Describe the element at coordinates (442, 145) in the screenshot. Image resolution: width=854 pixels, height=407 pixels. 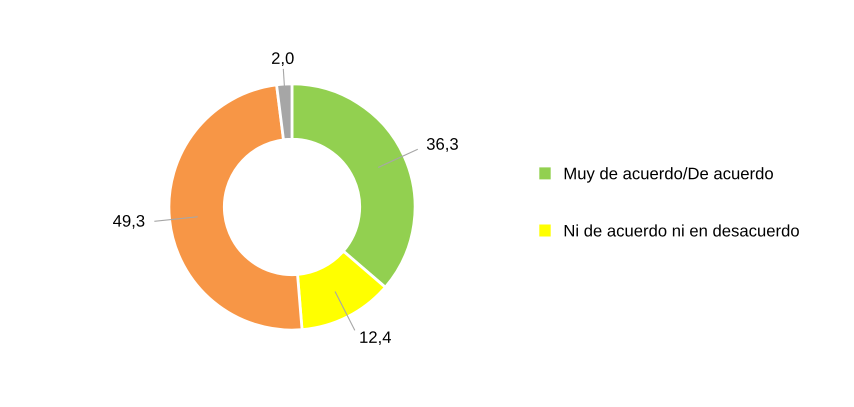
I see `data-label: 36,3` at that location.